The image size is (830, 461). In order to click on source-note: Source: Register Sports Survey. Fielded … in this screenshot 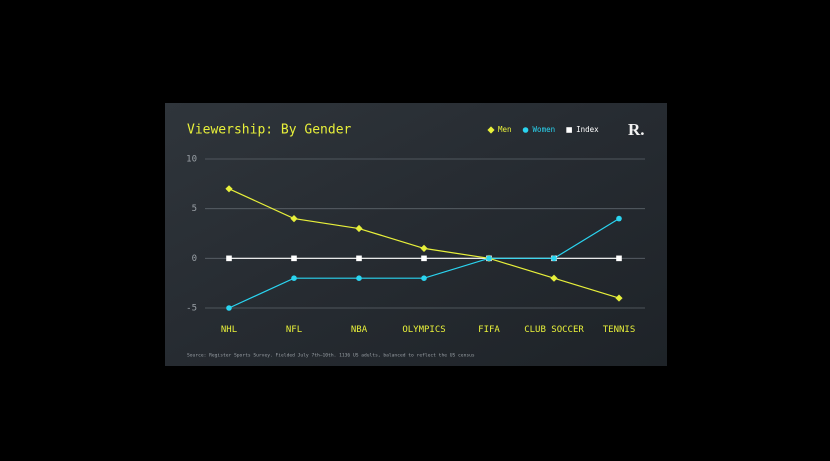, I will do `click(331, 356)`.